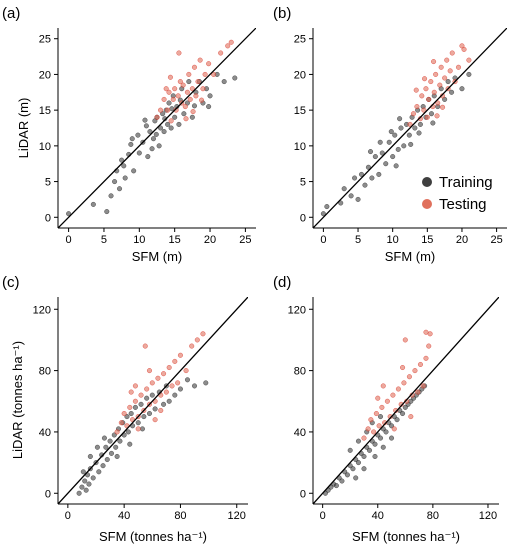 The width and height of the screenshot is (514, 550). I want to click on y-tick-label: 5, so click(48, 183).